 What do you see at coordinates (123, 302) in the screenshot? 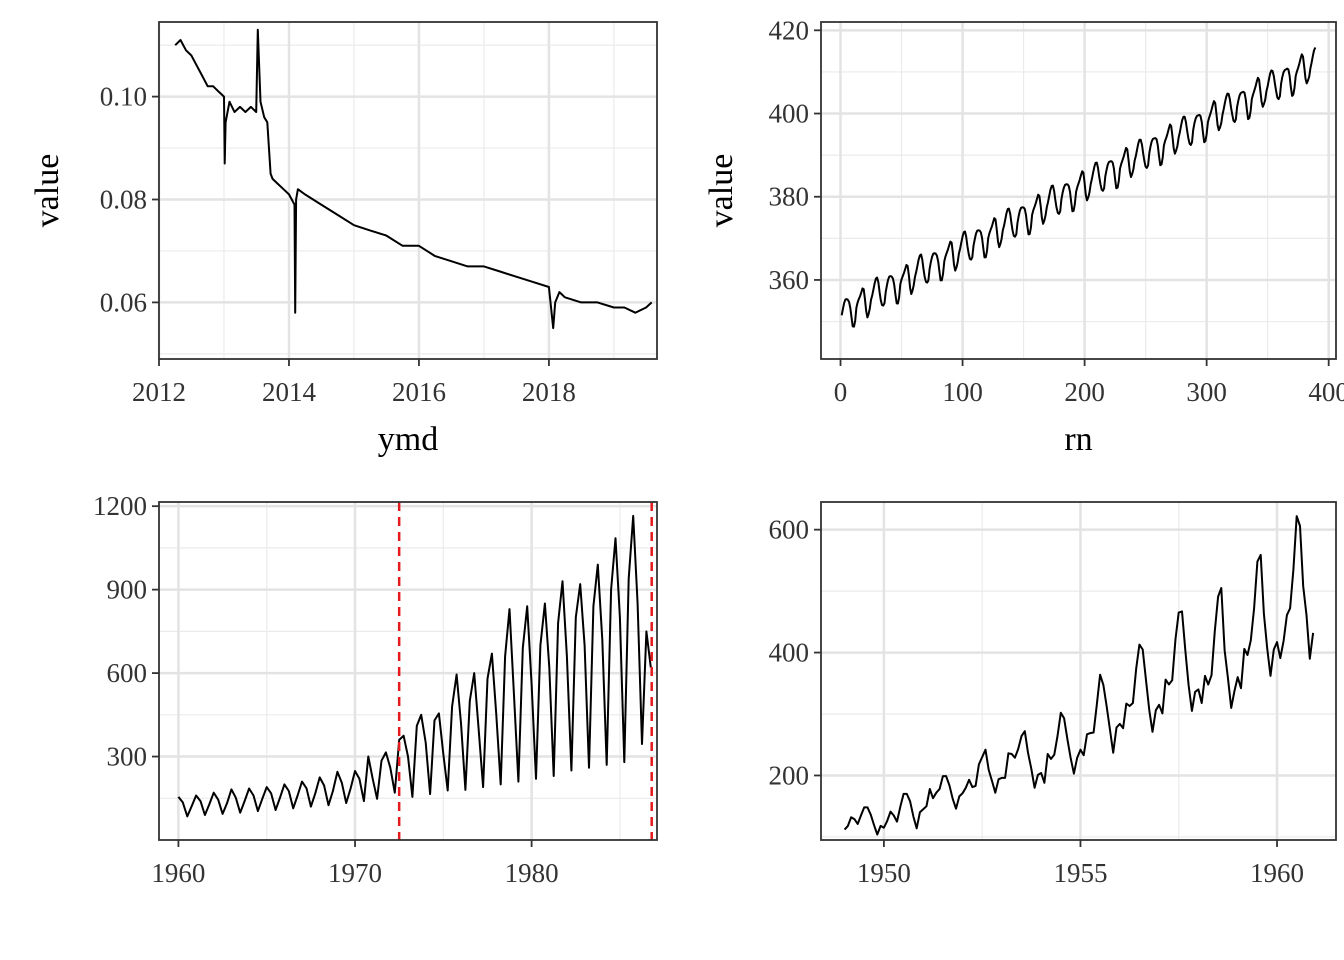
I see `y-tick-label: 0.06` at bounding box center [123, 302].